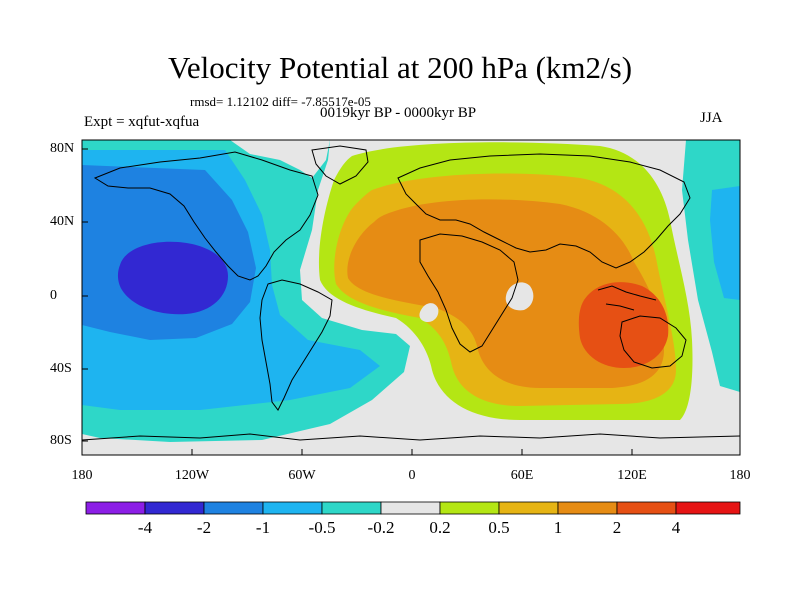  Describe the element at coordinates (340, 165) in the screenshot. I see `coast-greenland` at that location.